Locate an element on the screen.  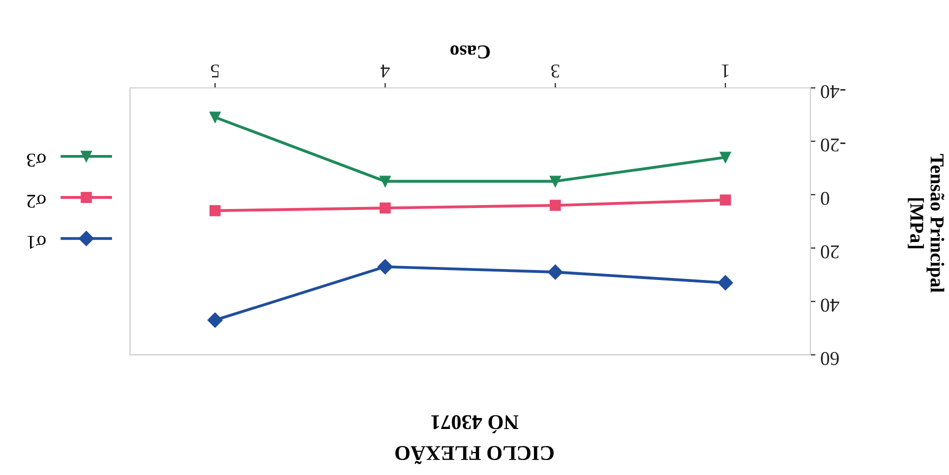
x-tick-label: 5 is located at coordinates (214, 71).